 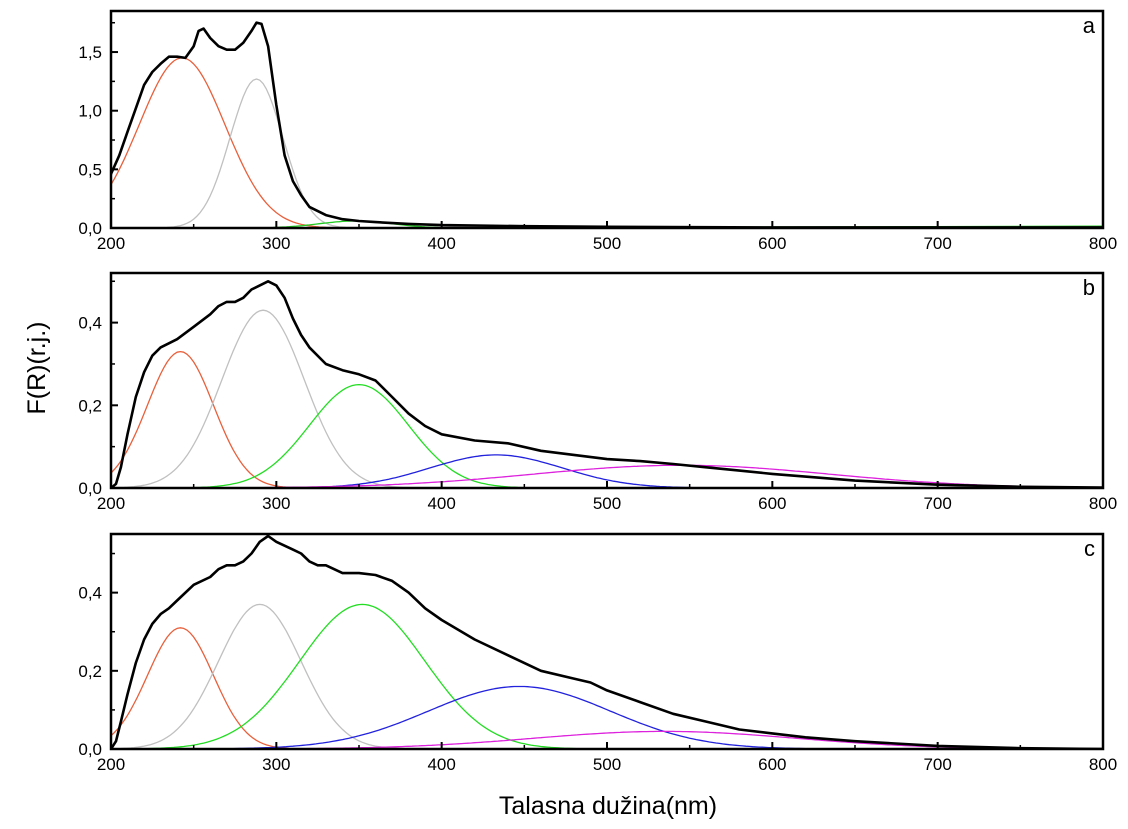 I want to click on y-tick-label: 1,0, so click(x=90, y=111).